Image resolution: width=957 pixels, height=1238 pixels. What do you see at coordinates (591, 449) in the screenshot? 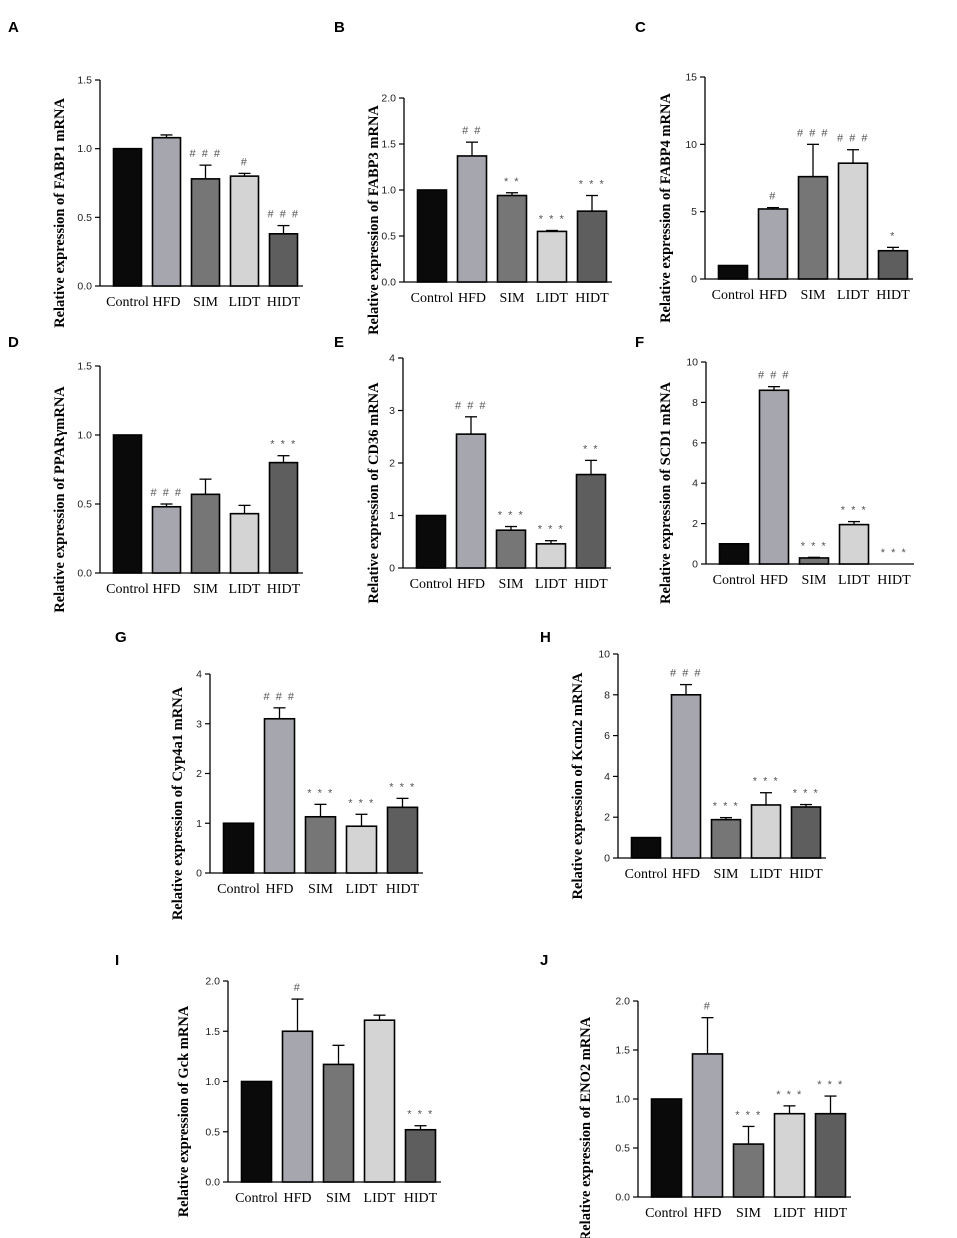
I see `significance-marker: * *` at bounding box center [591, 449].